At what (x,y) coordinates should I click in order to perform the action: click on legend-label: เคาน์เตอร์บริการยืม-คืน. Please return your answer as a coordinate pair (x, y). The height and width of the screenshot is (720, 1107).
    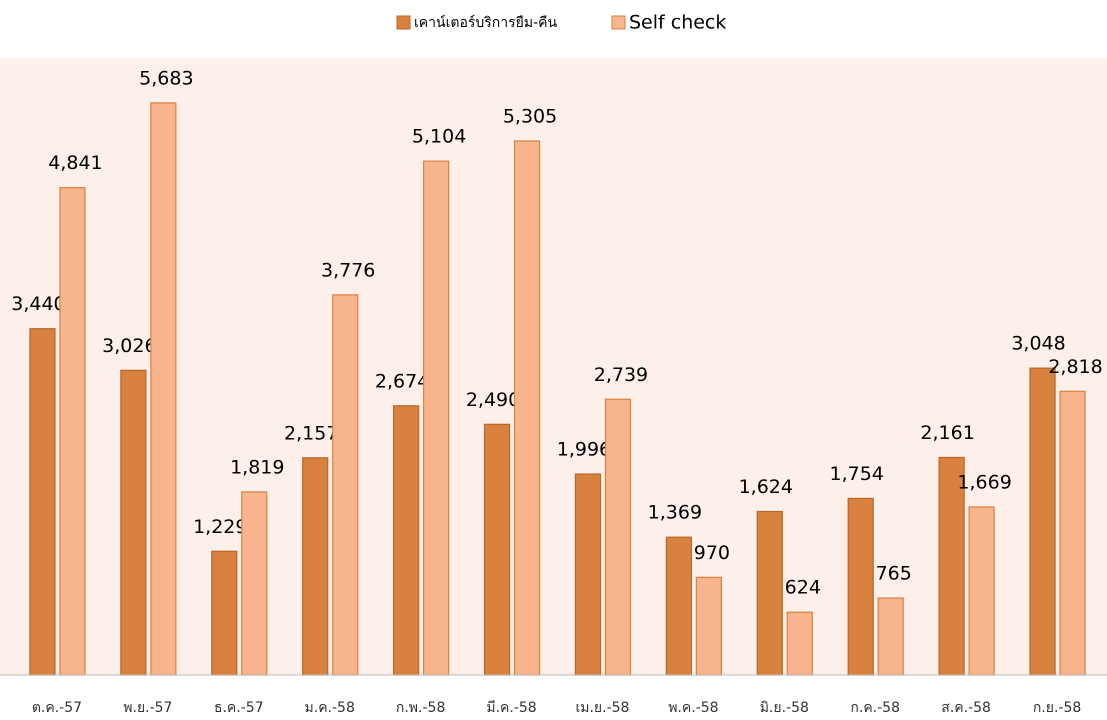
    Looking at the image, I should click on (485, 22).